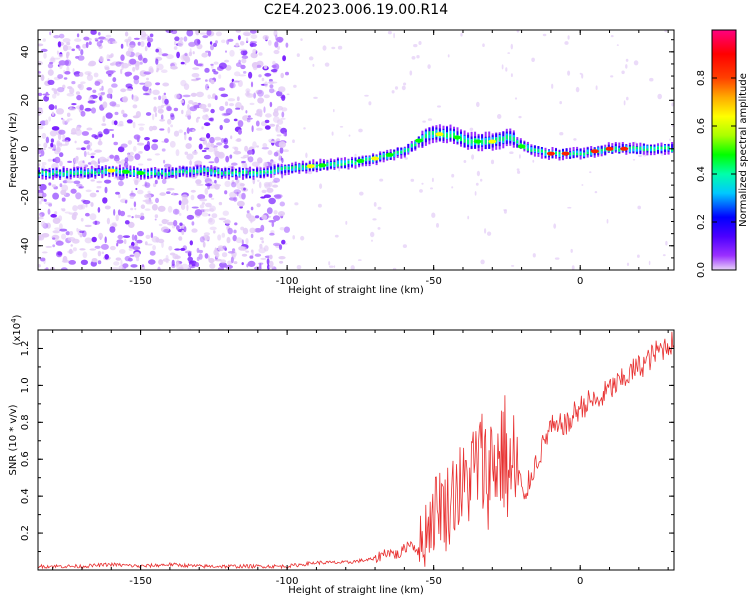 The width and height of the screenshot is (750, 600). What do you see at coordinates (25, 422) in the screenshot?
I see `y-tick-label: 0.8` at bounding box center [25, 422].